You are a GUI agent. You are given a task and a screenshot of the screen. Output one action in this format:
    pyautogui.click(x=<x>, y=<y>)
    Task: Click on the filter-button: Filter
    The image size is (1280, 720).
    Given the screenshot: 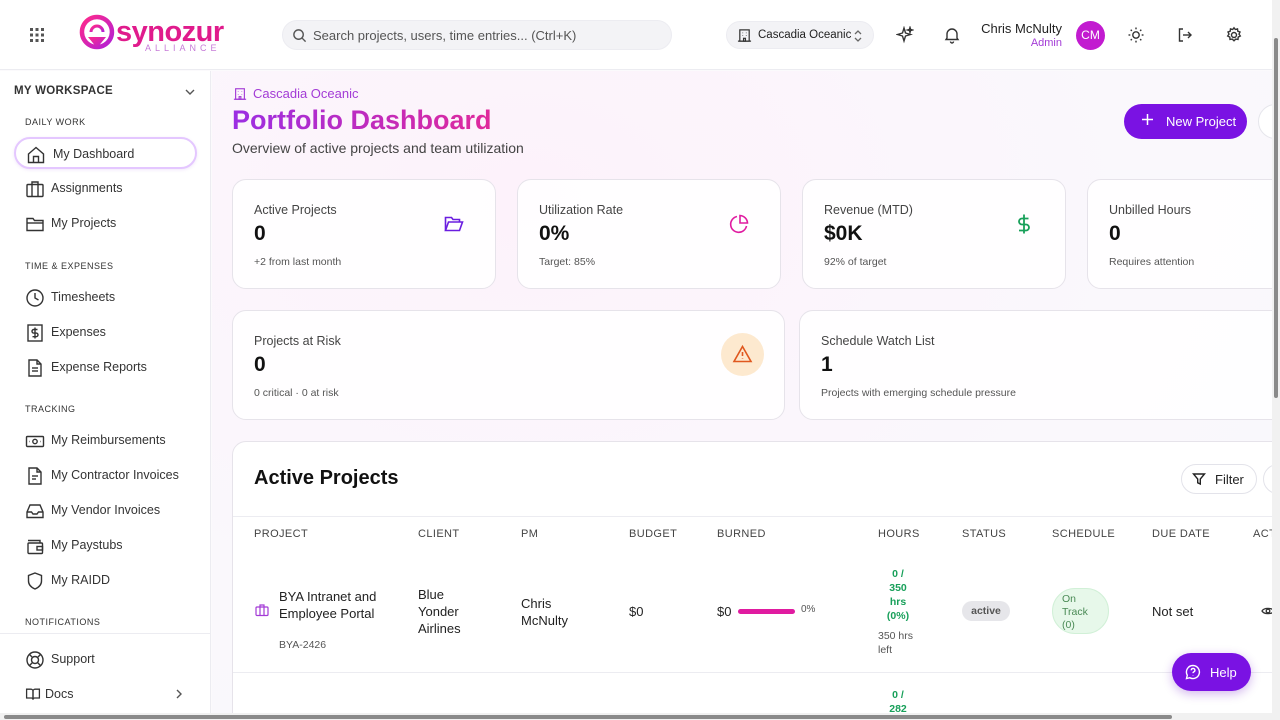 What is the action you would take?
    pyautogui.click(x=1219, y=479)
    